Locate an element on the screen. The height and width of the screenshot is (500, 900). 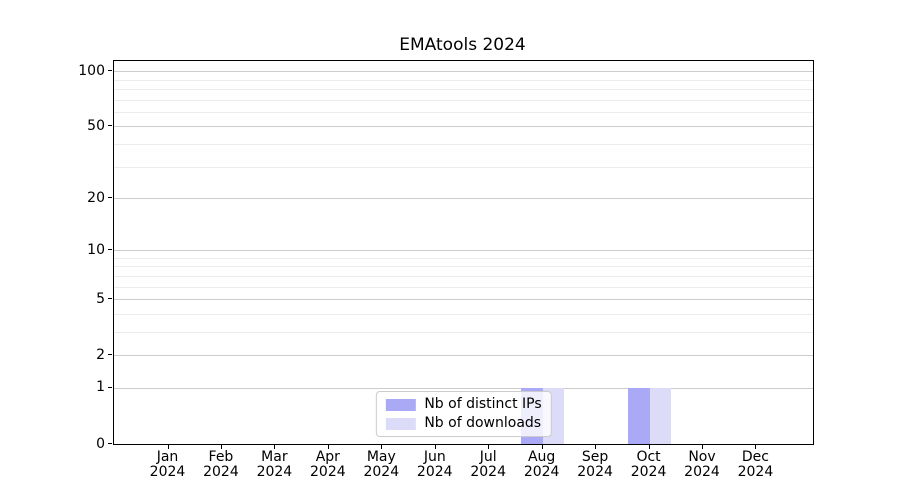
y-axis-label-0: 0 is located at coordinates (100, 443).